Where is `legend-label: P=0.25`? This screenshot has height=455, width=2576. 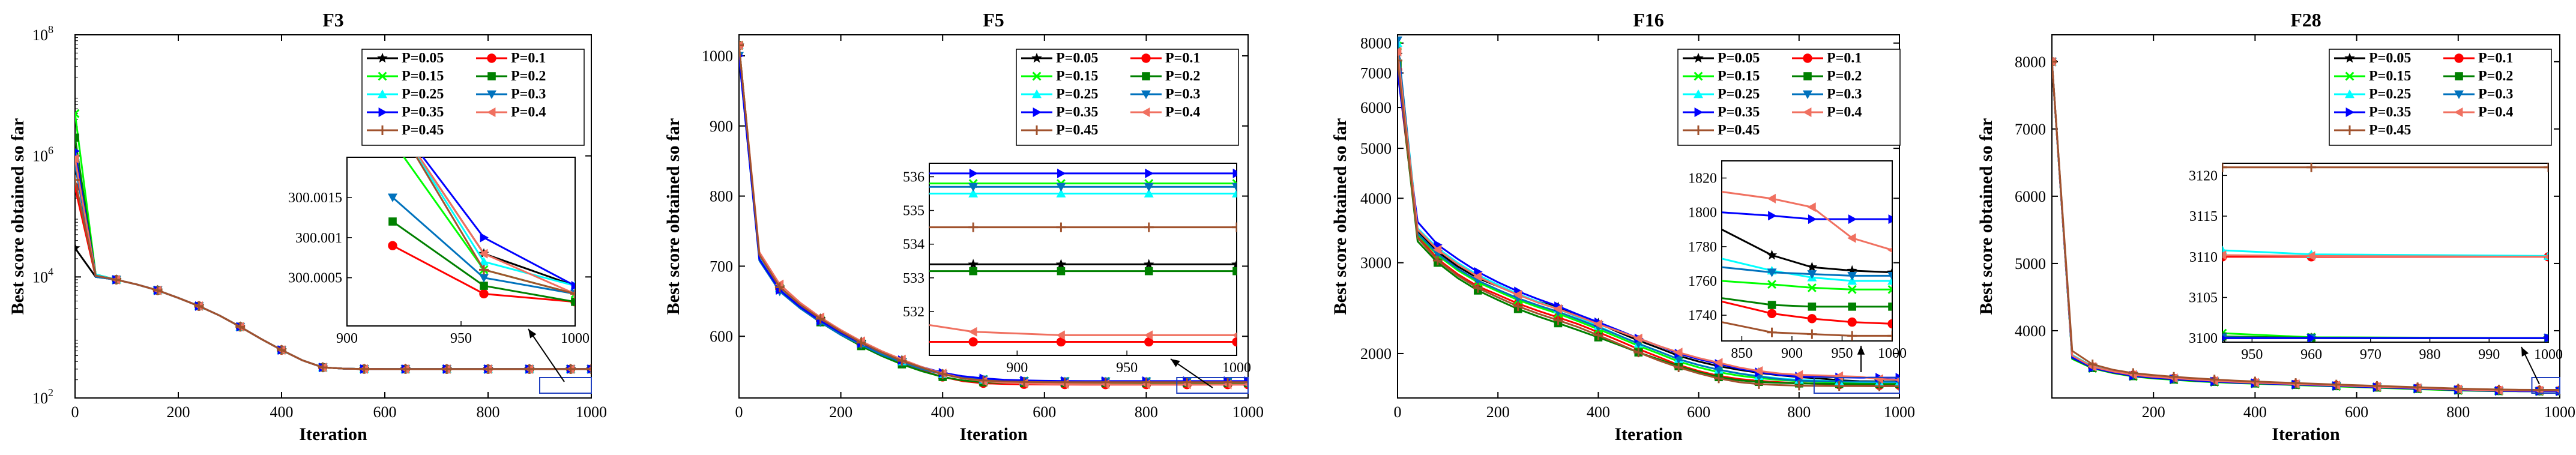
legend-label: P=0.25 is located at coordinates (2390, 94).